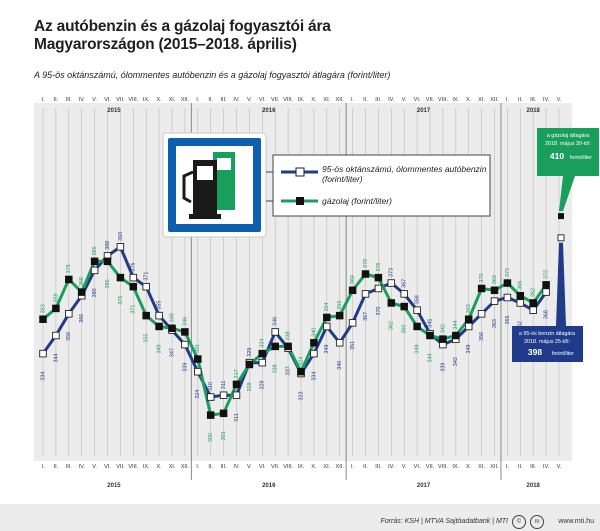  I want to click on year-label: 2017, so click(424, 486).